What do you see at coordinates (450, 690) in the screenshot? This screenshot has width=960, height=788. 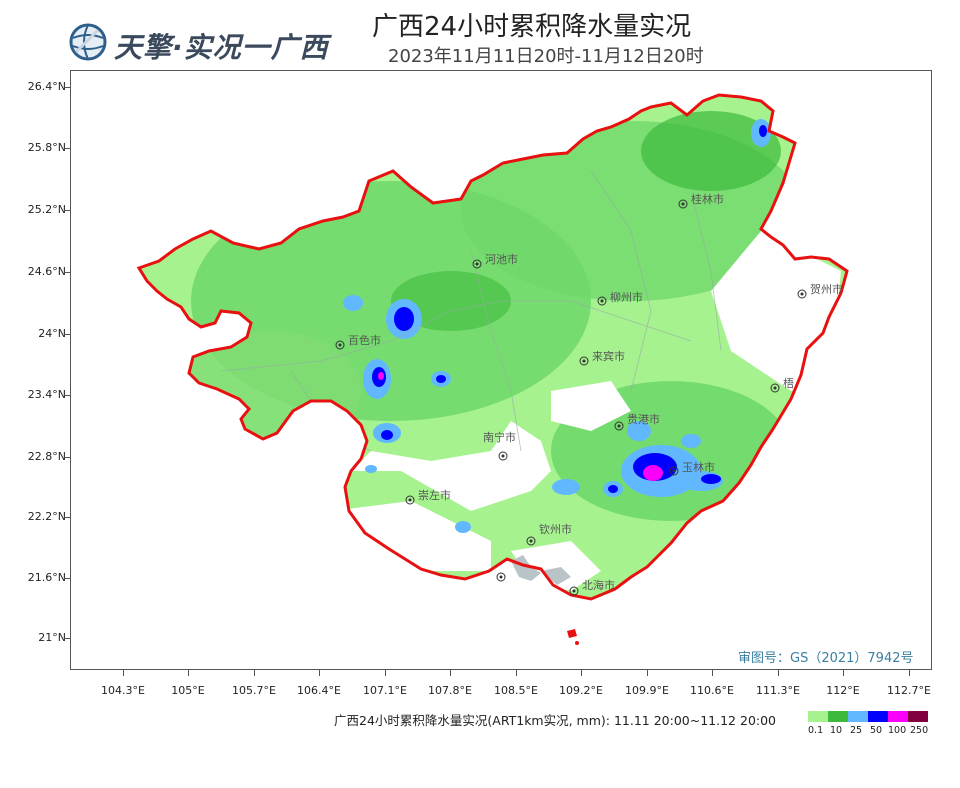 I see `lon-label: 107.8°E` at bounding box center [450, 690].